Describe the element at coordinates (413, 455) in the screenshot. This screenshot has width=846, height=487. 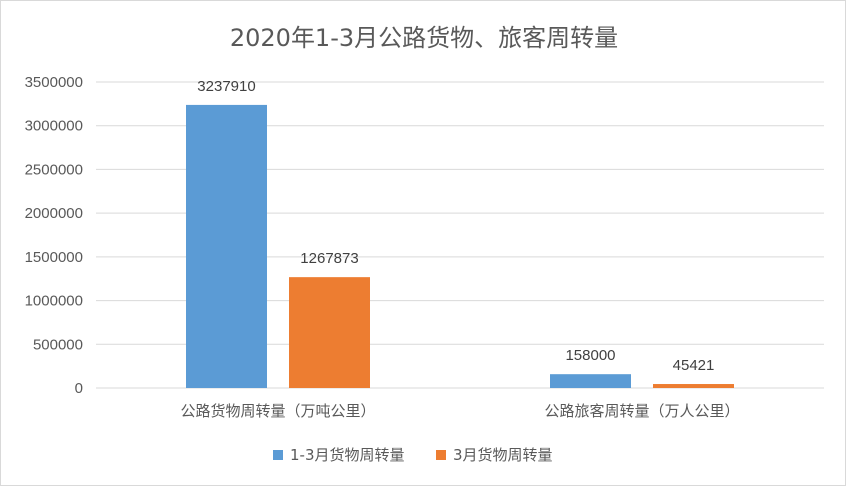
I see `legend: 1-3月货物周转量 3月货物周转量` at that location.